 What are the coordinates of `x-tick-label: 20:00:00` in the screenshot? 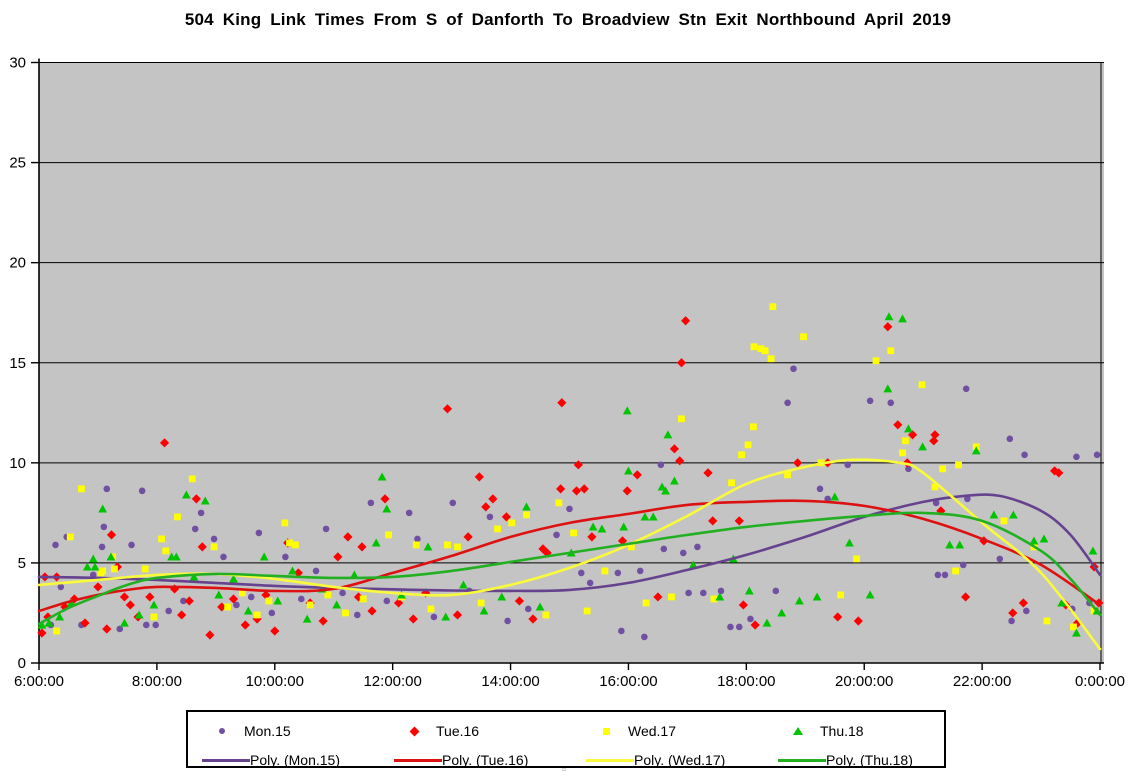 It's located at (864, 681).